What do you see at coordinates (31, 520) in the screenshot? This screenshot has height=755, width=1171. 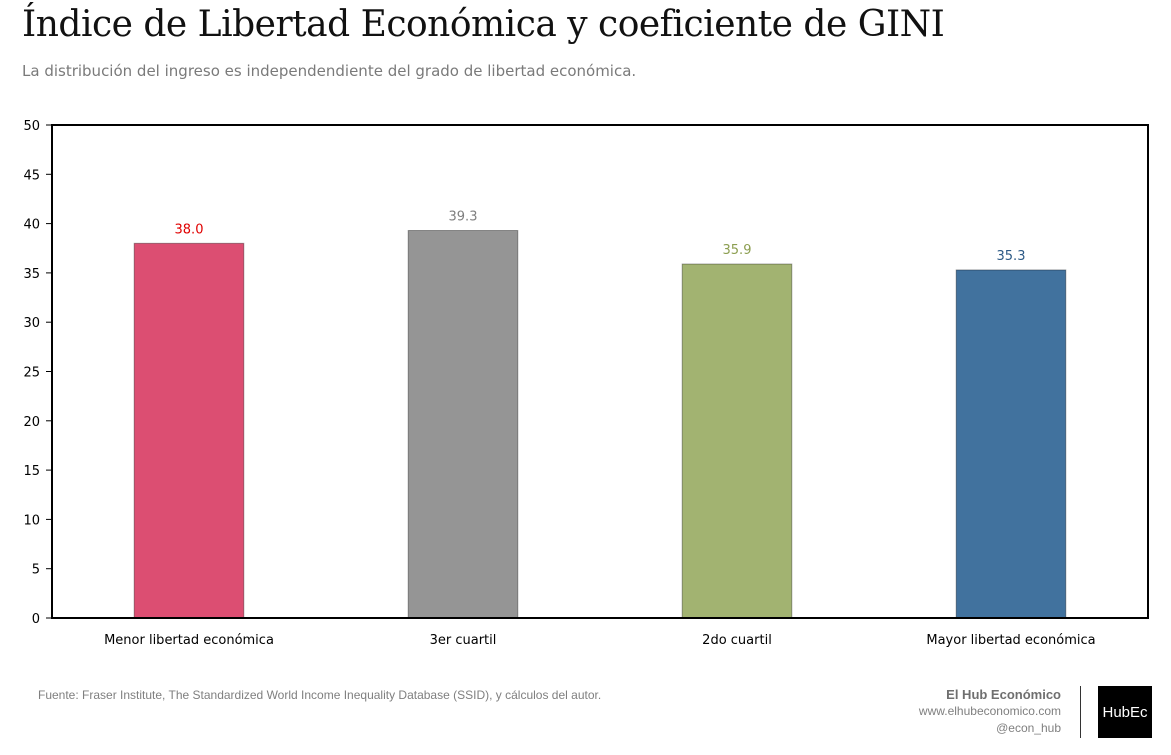 I see `y-tick-label: 10` at bounding box center [31, 520].